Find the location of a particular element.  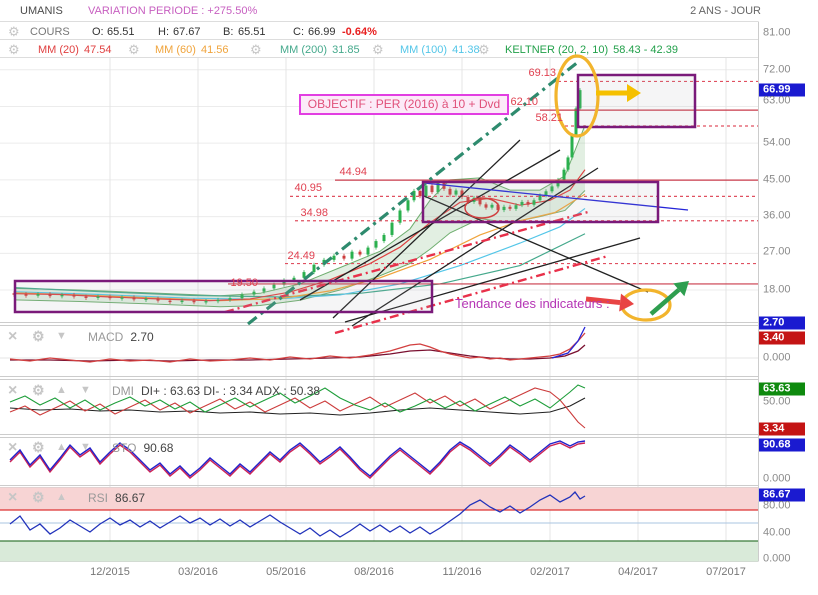

x-tick-label: 03/2016 is located at coordinates (198, 572).